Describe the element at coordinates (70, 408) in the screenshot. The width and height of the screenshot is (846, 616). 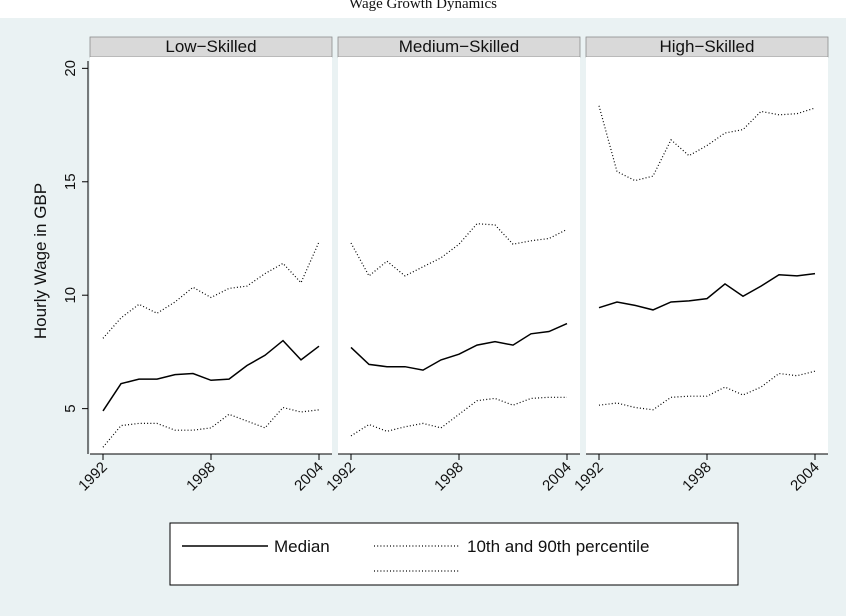
I see `y-tick-label: 5` at that location.